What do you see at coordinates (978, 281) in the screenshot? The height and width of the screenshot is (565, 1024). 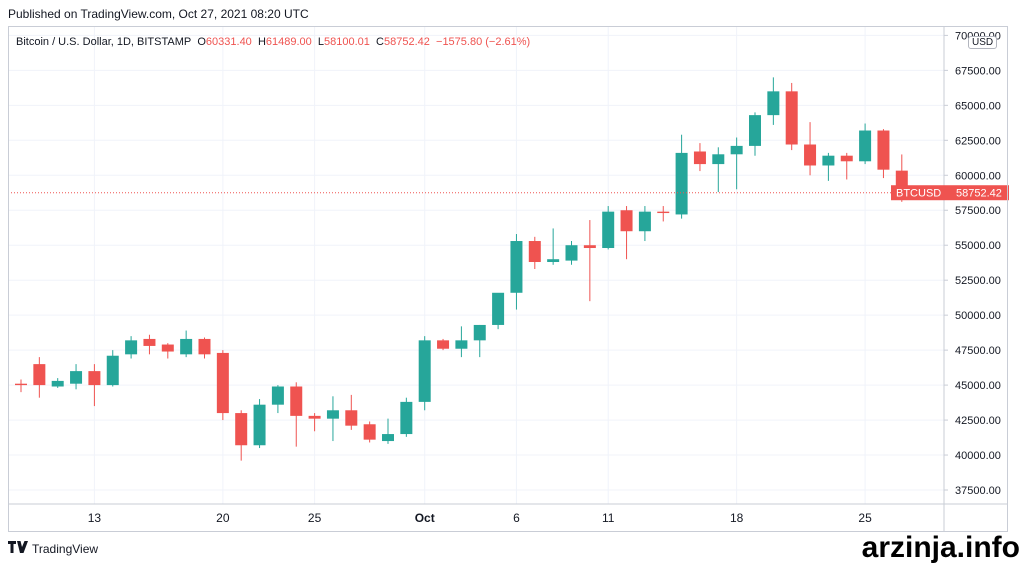 I see `y-tick-label: 52500.00` at bounding box center [978, 281].